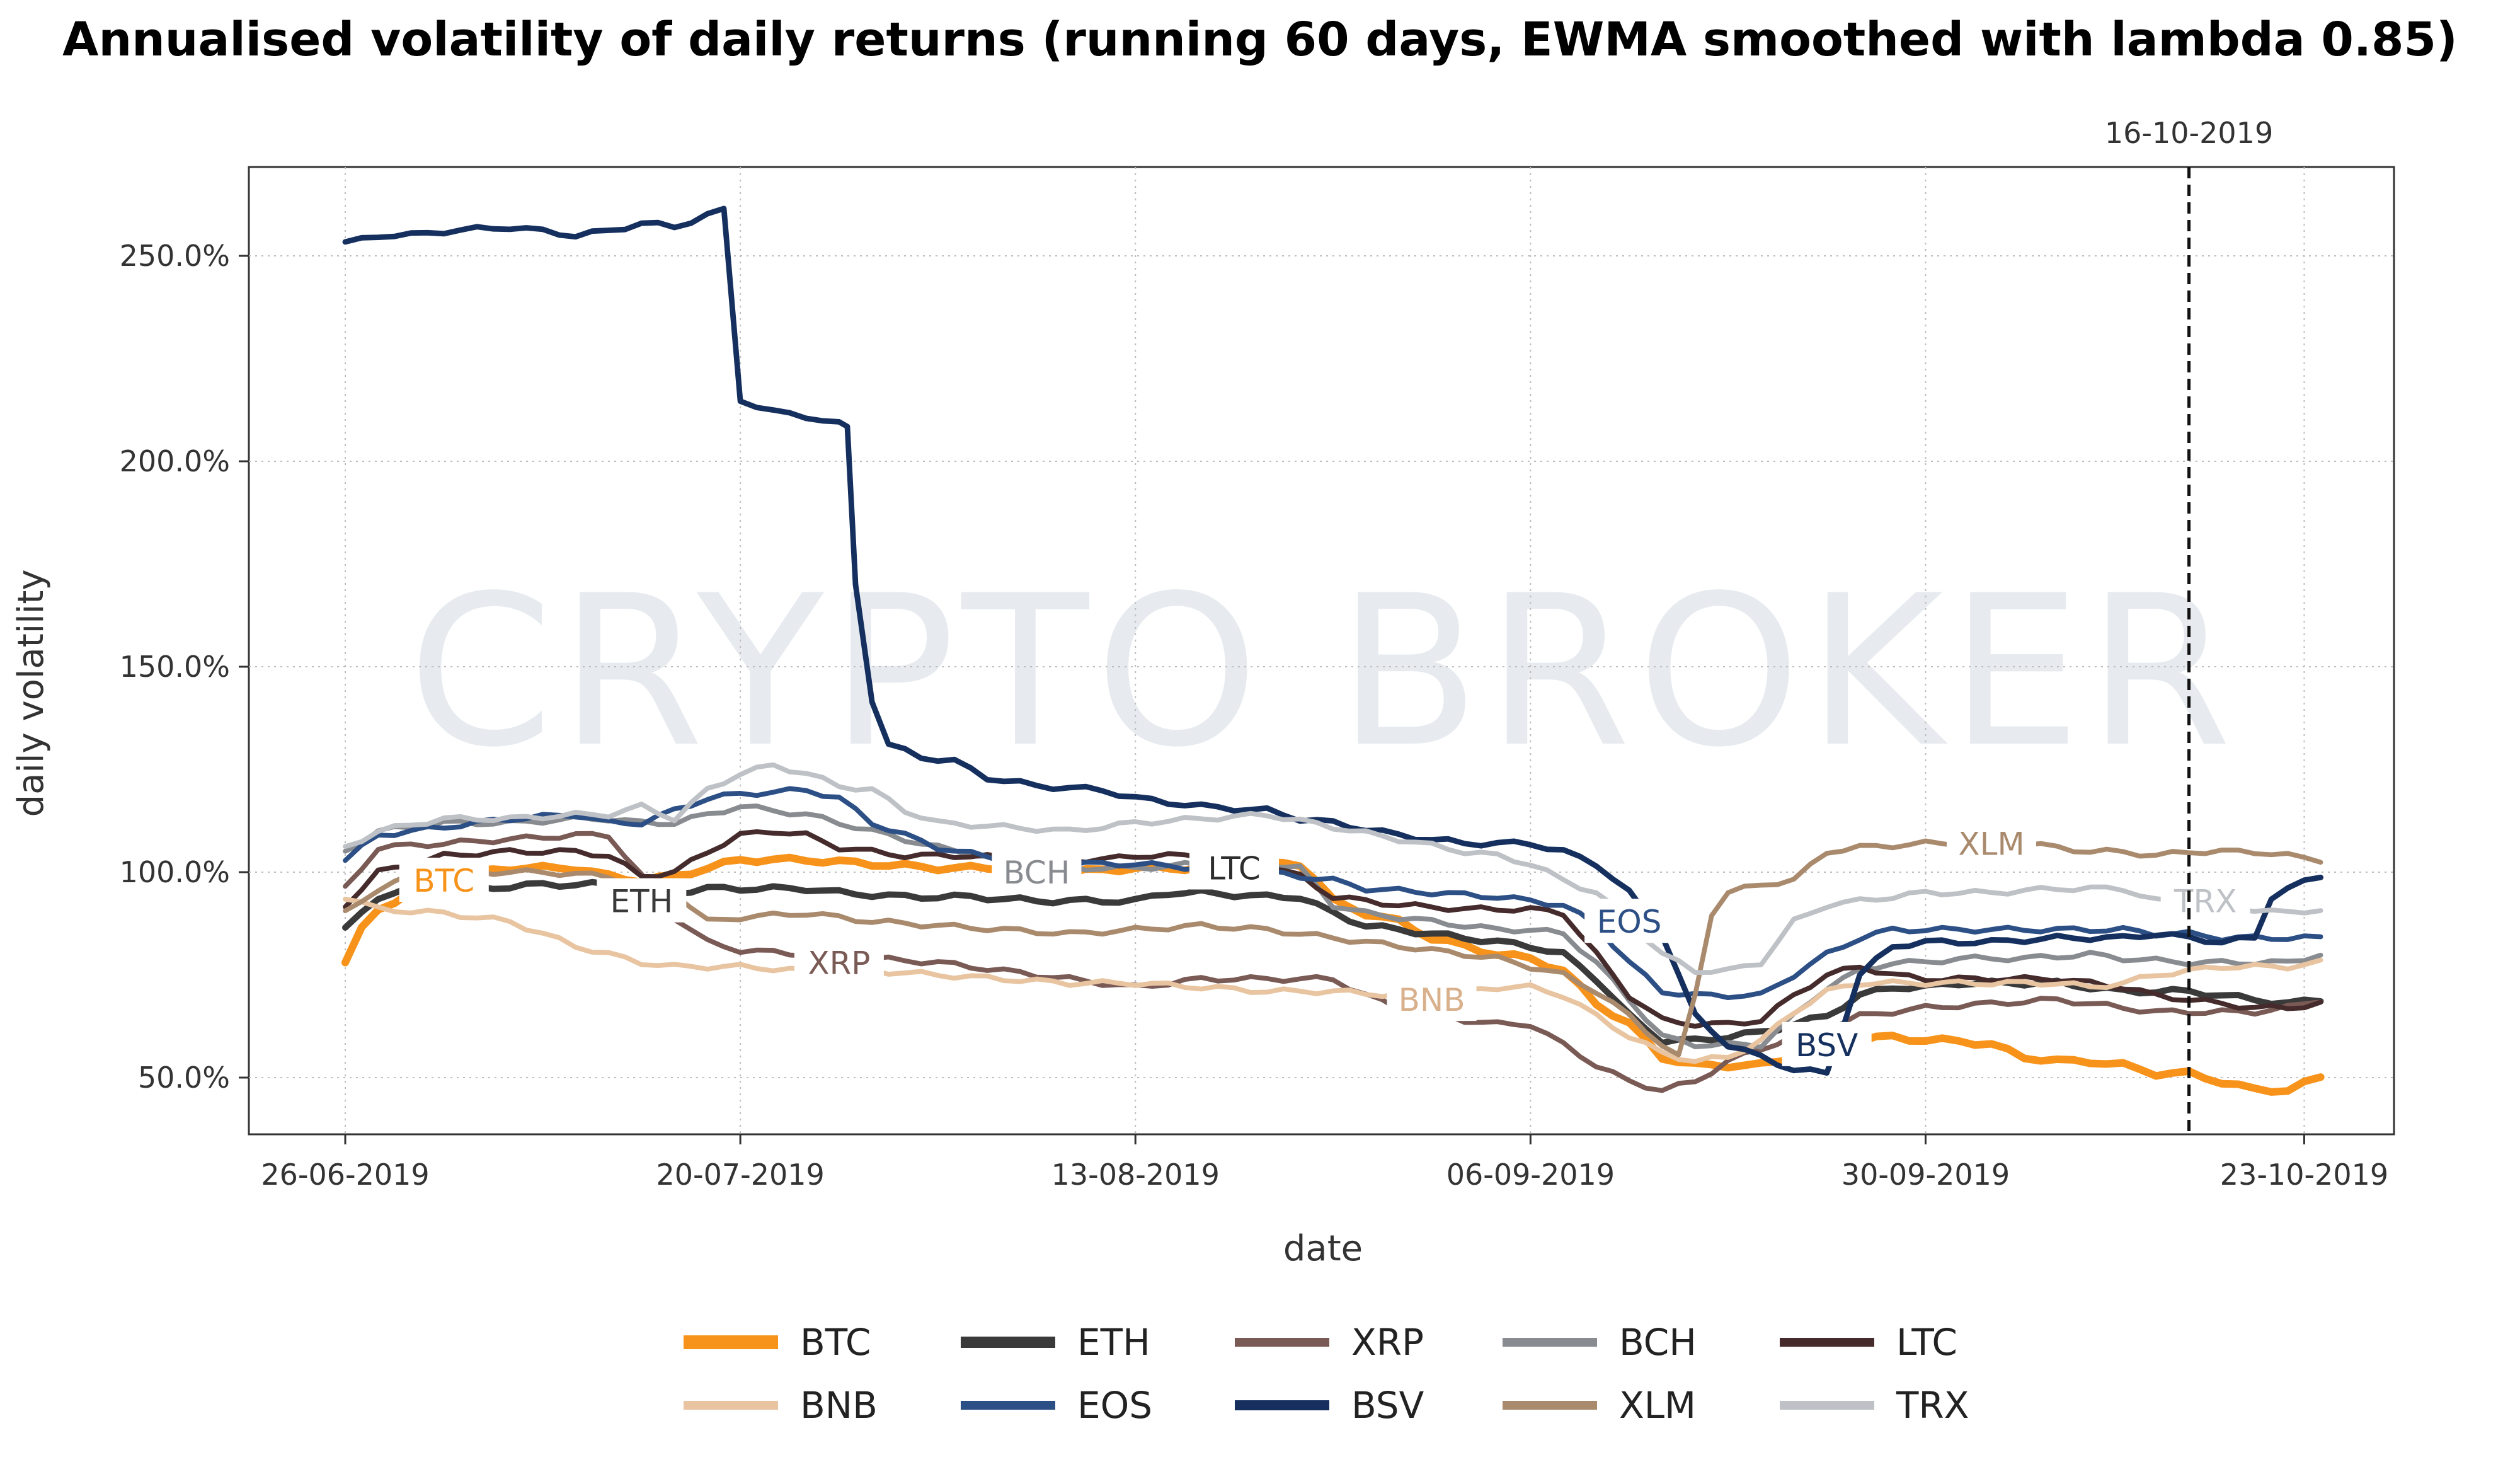 Image resolution: width=2520 pixels, height=1462 pixels. What do you see at coordinates (835, 1342) in the screenshot?
I see `legend-label-btc: BTC` at bounding box center [835, 1342].